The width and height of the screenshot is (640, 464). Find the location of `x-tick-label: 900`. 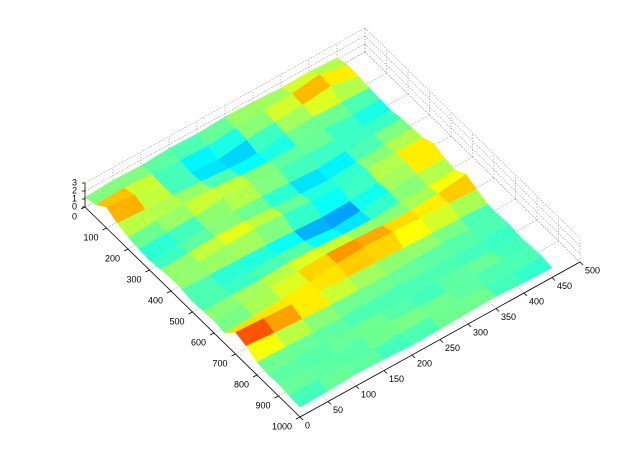

x-tick-label: 900 is located at coordinates (262, 405).